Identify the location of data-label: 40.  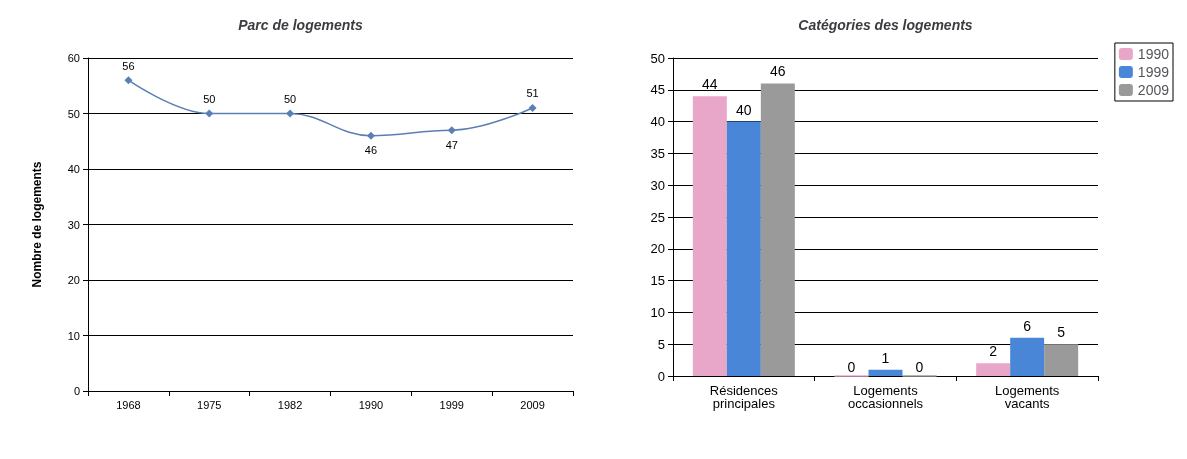
(744, 109).